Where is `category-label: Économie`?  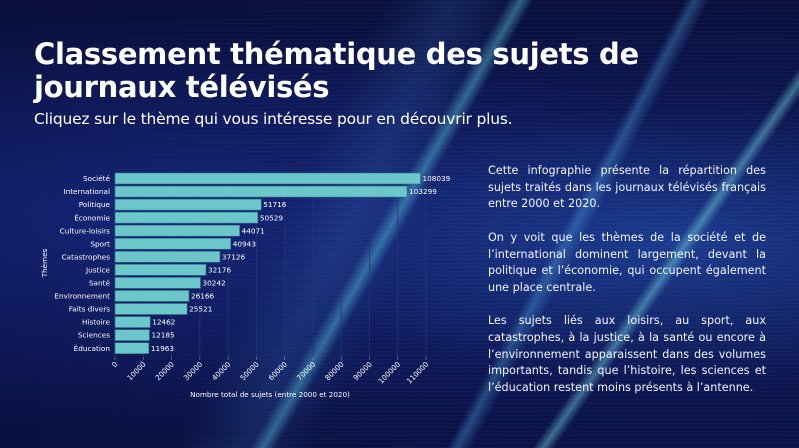
category-label: Économie is located at coordinates (92, 217).